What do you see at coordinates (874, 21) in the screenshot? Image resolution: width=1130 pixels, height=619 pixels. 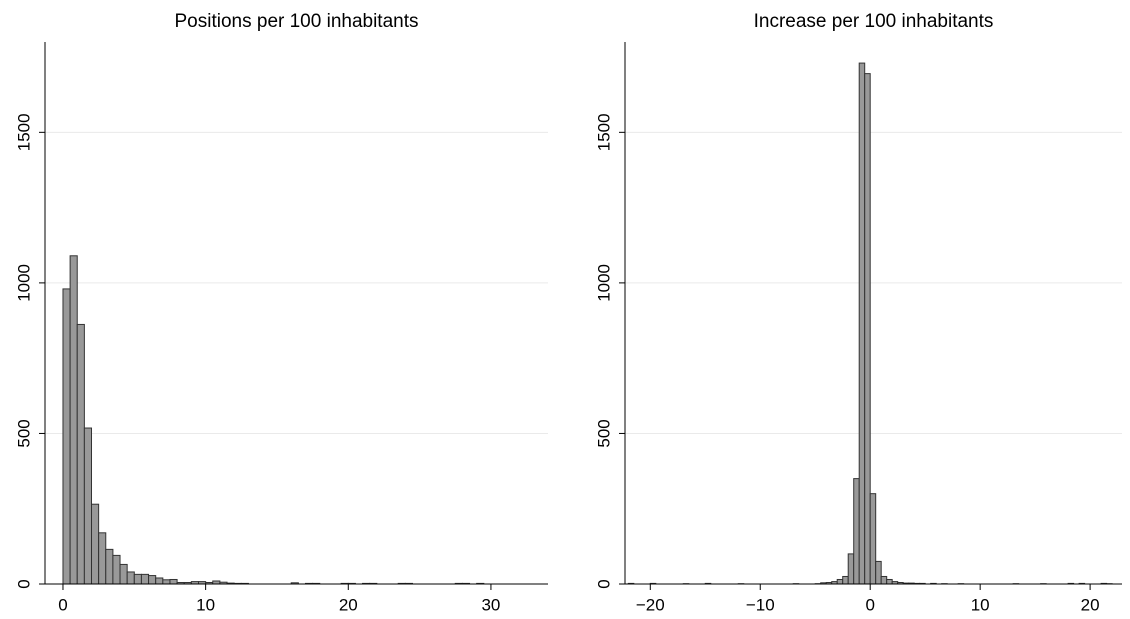 I see `chart-title: Increase per 100 inhabitants` at bounding box center [874, 21].